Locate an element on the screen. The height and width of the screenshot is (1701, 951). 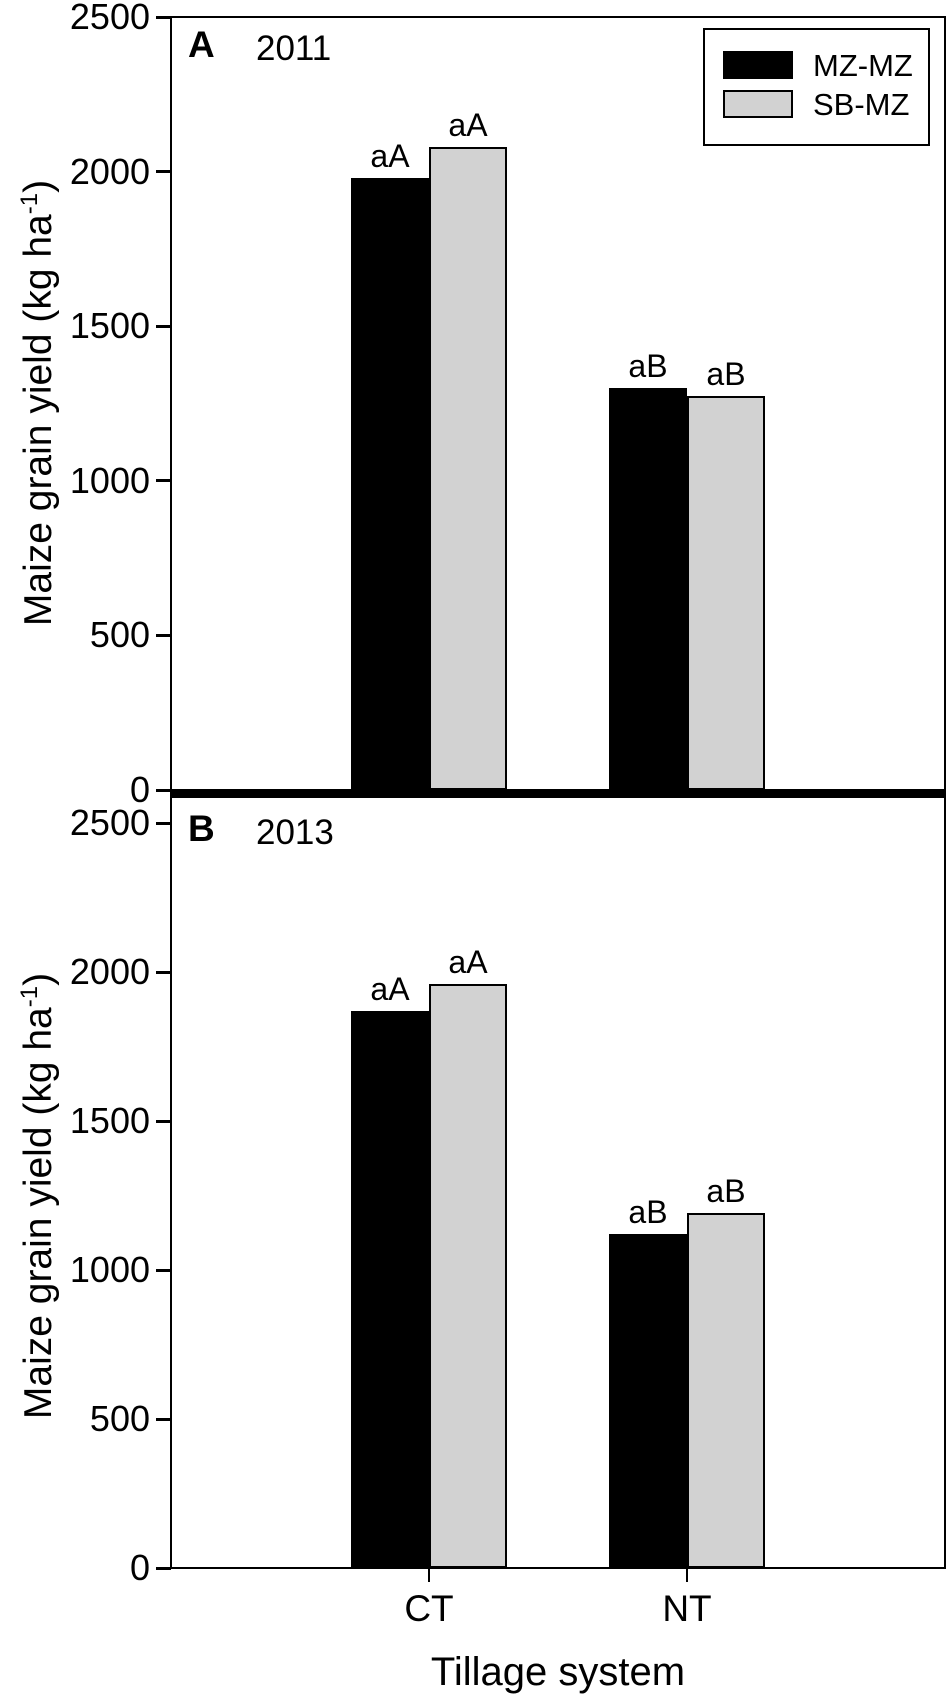
panel-a-bar-sb-mz-nt is located at coordinates (726, 592).